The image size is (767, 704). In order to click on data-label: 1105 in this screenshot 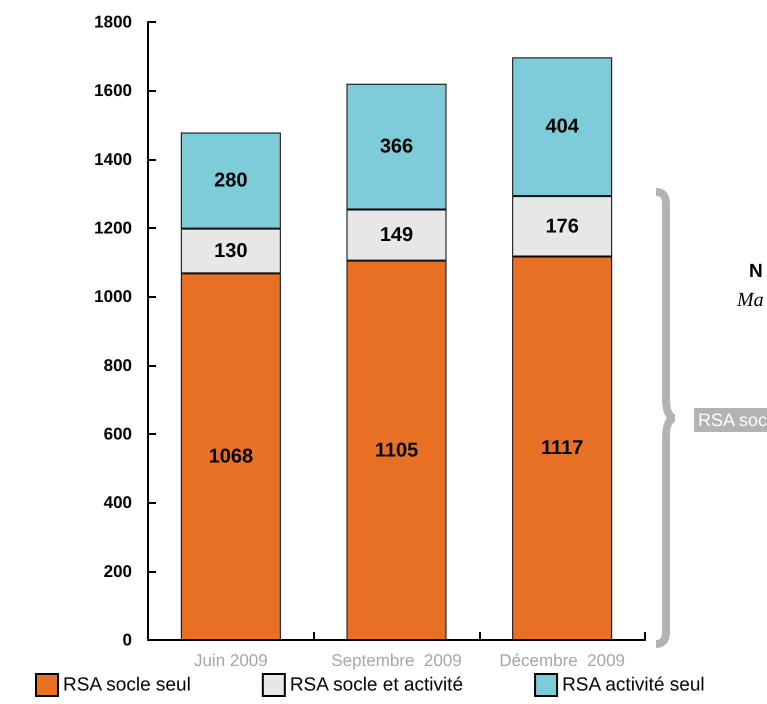, I will do `click(396, 450)`.